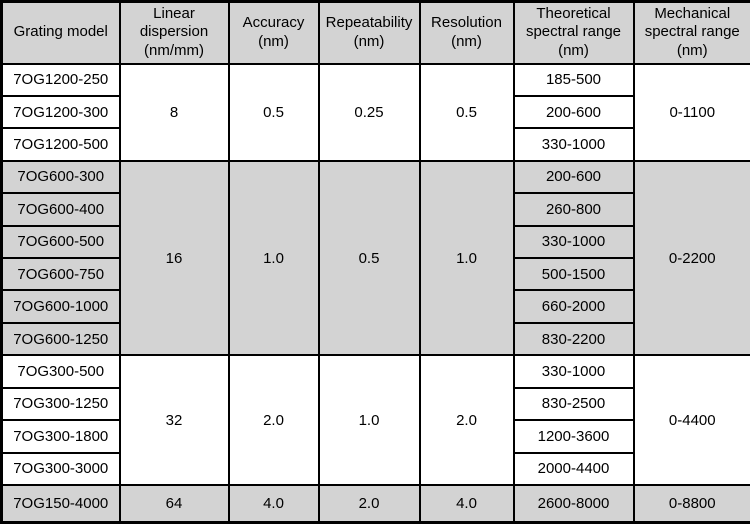  Describe the element at coordinates (573, 468) in the screenshot. I see `theoretical-range-cell: 2000-4400` at that location.